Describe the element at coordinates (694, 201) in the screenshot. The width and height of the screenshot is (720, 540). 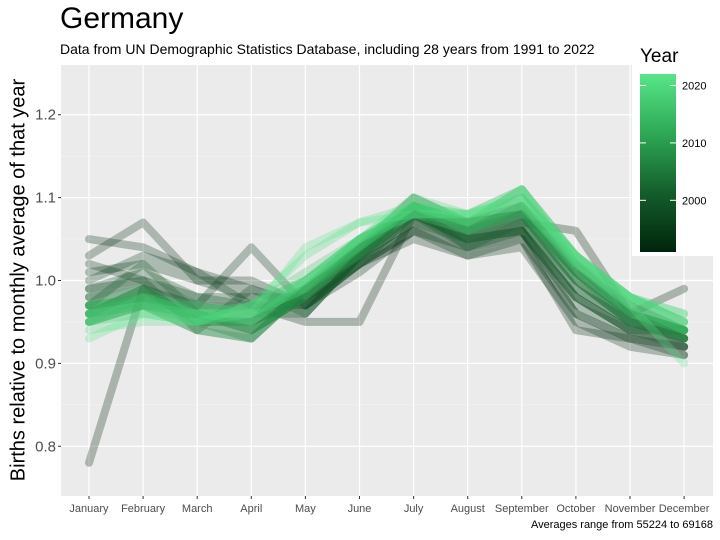
I see `colorbar-label: 2000` at that location.